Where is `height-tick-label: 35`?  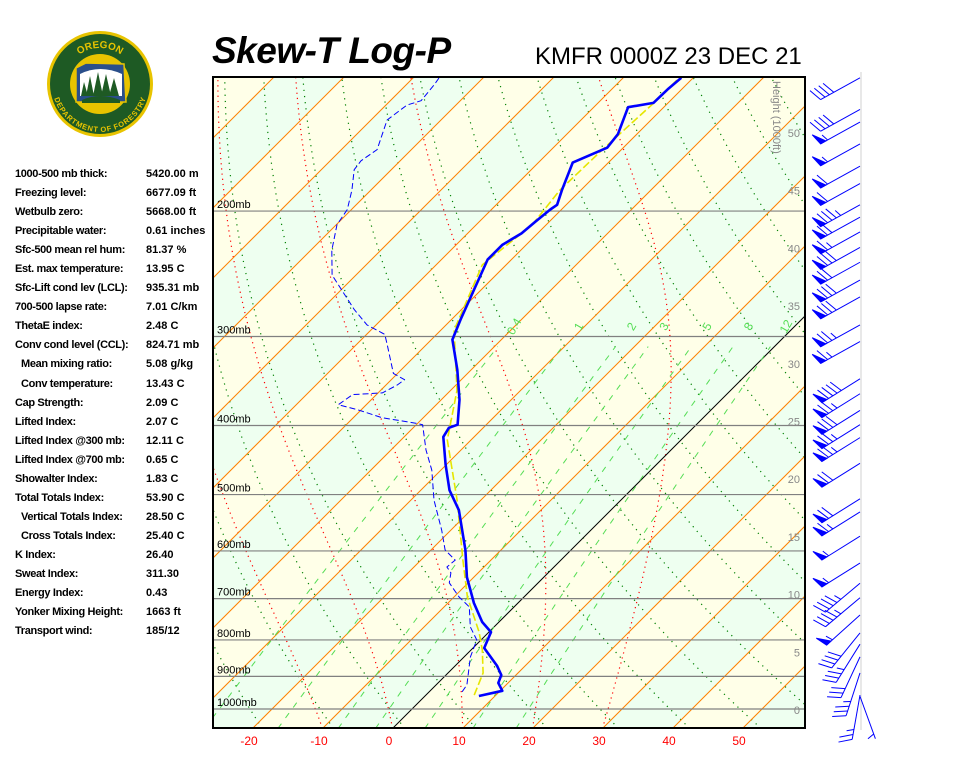
height-tick-label: 35 is located at coordinates (794, 307).